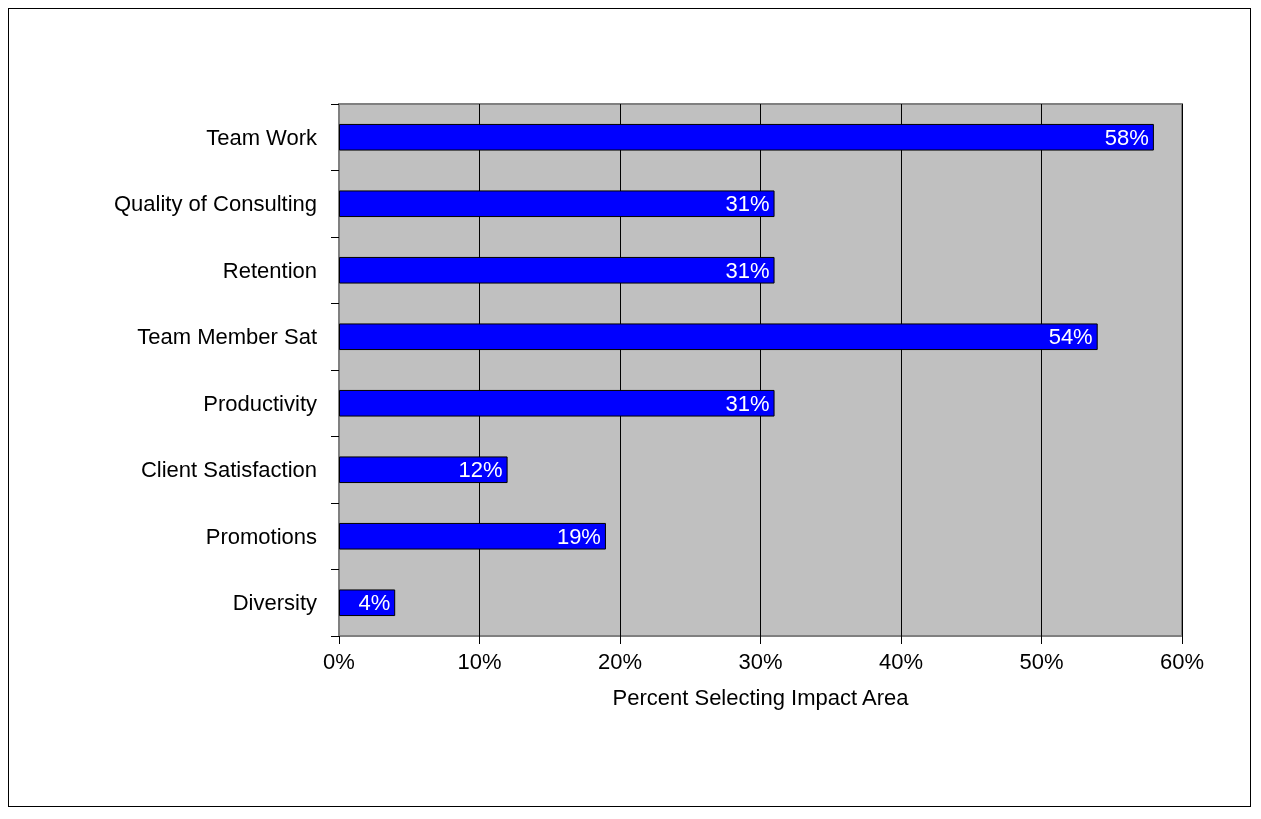 The image size is (1261, 819). I want to click on x-tick-label: 60%, so click(1182, 661).